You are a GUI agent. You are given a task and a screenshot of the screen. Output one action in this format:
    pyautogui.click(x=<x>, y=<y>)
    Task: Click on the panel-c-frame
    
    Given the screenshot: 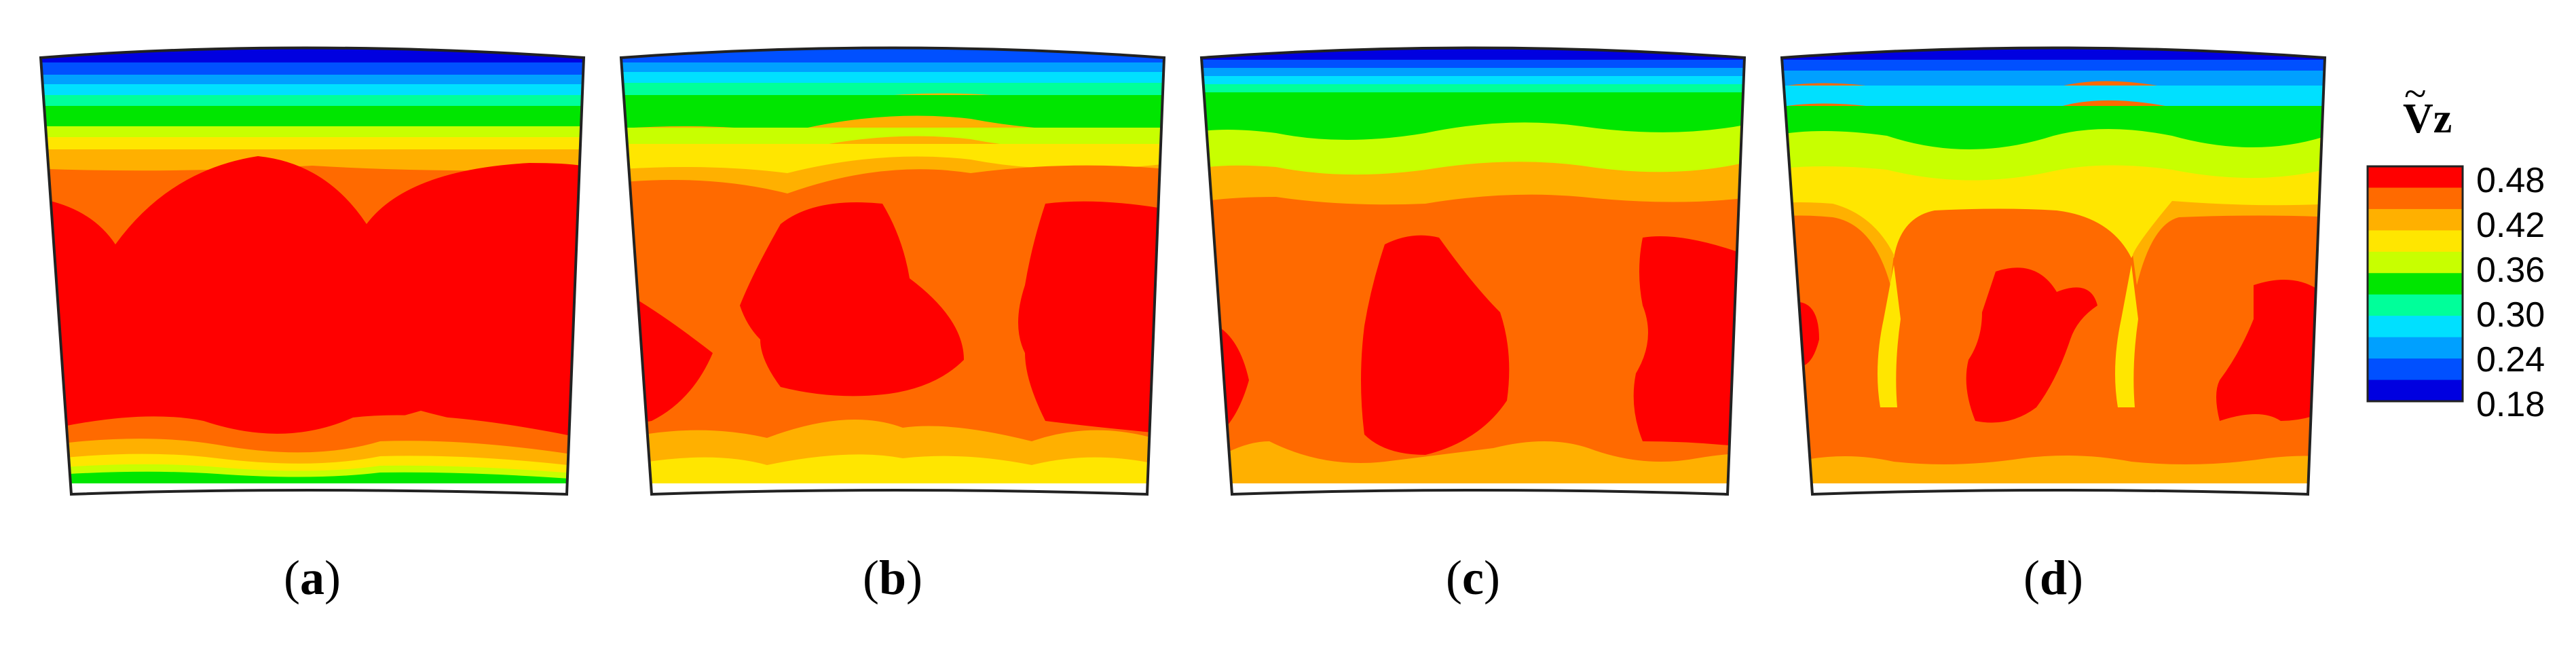 What is the action you would take?
    pyautogui.click(x=1473, y=271)
    